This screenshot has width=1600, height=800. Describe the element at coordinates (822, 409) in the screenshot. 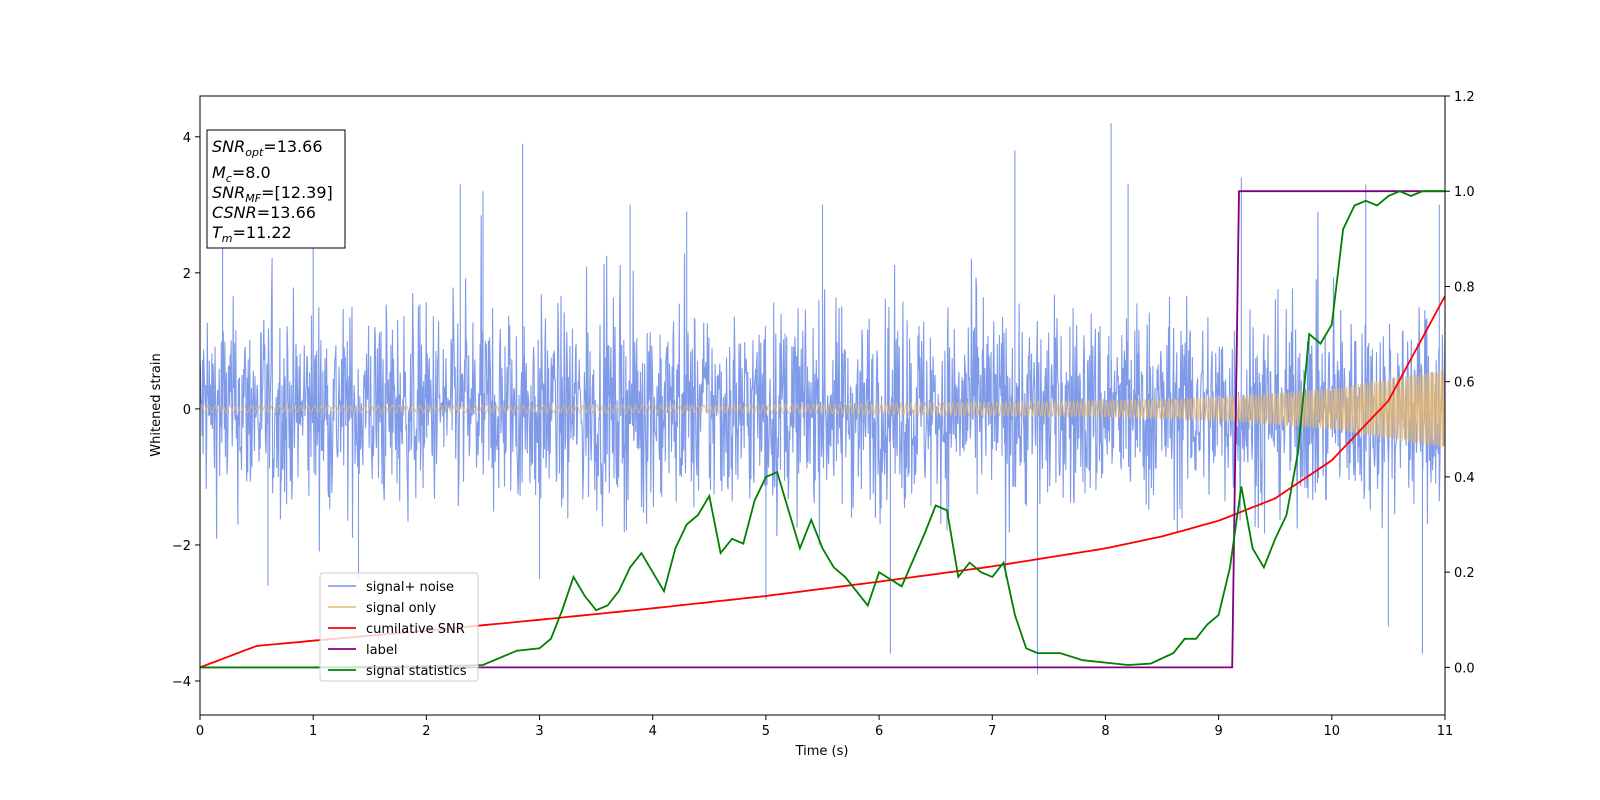

I see `series-signal-only` at that location.